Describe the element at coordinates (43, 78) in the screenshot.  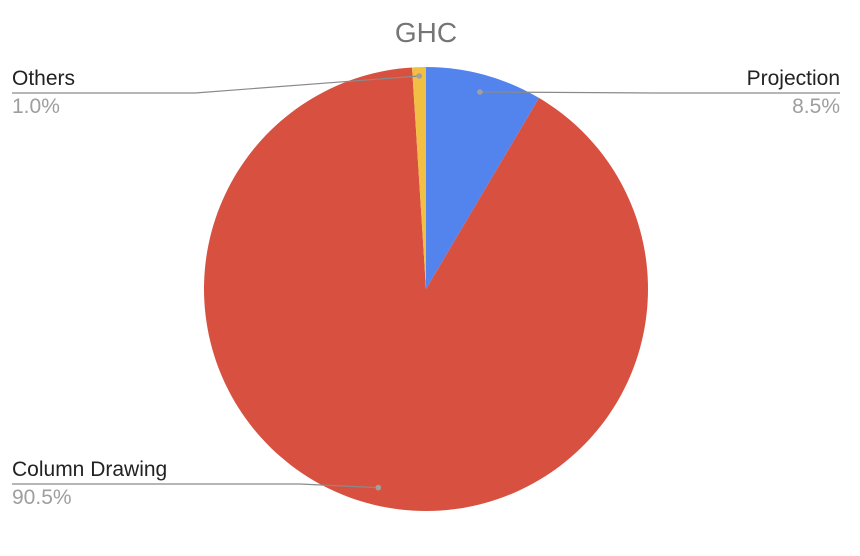
I see `slice-label-name: Others` at that location.